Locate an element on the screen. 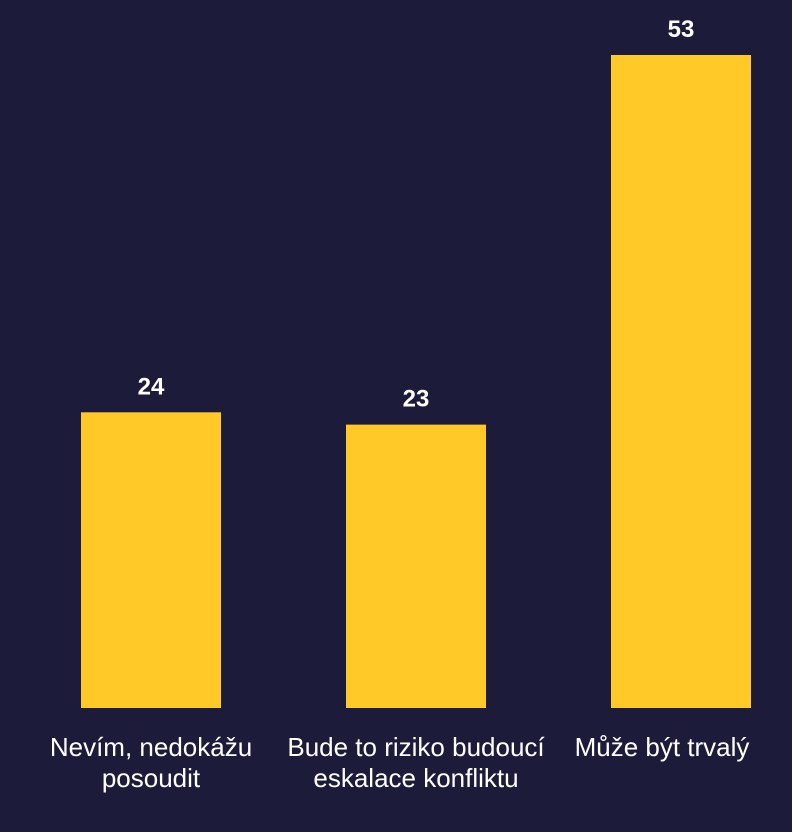 The height and width of the screenshot is (832, 792). value-label: 53 is located at coordinates (681, 29).